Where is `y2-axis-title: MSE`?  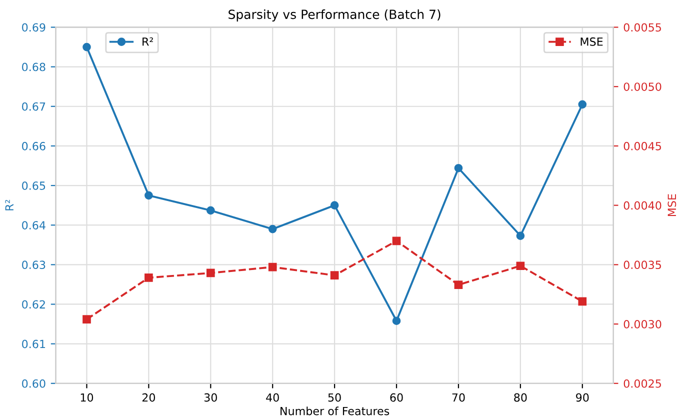
y2-axis-title: MSE is located at coordinates (672, 205).